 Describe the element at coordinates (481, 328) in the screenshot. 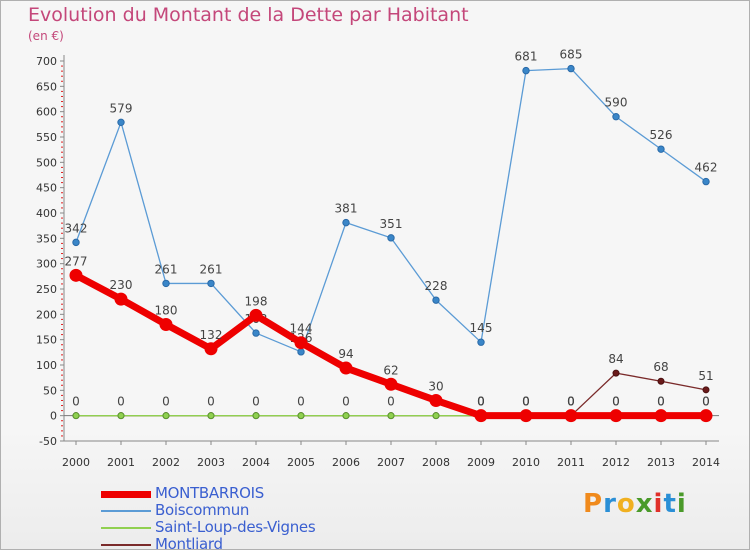

I see `data-label-boiscommun: 145` at that location.